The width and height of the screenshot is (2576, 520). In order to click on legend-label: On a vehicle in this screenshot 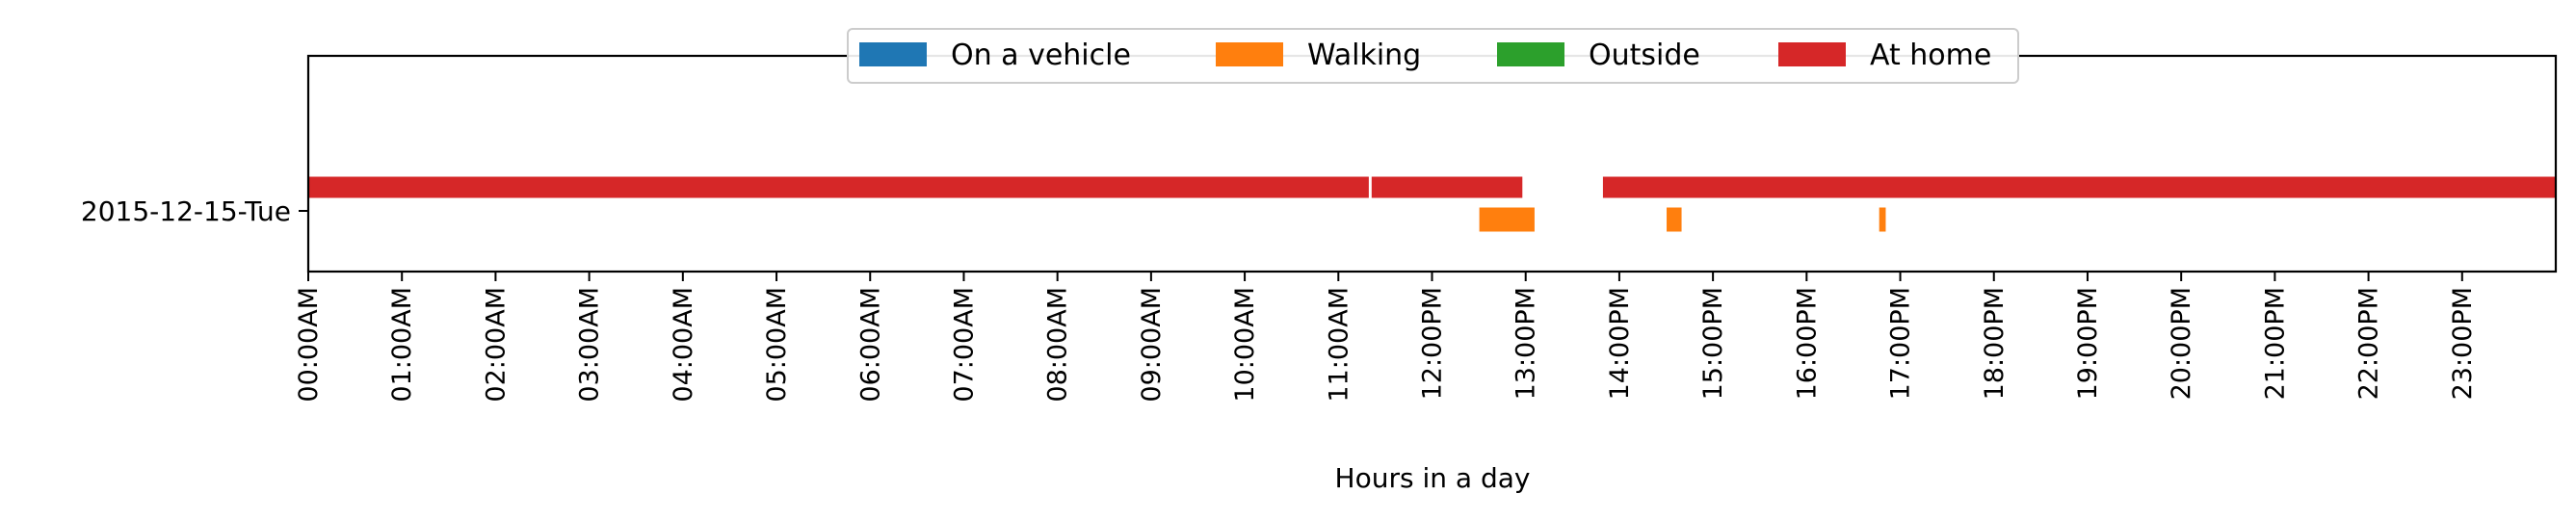, I will do `click(1041, 55)`.